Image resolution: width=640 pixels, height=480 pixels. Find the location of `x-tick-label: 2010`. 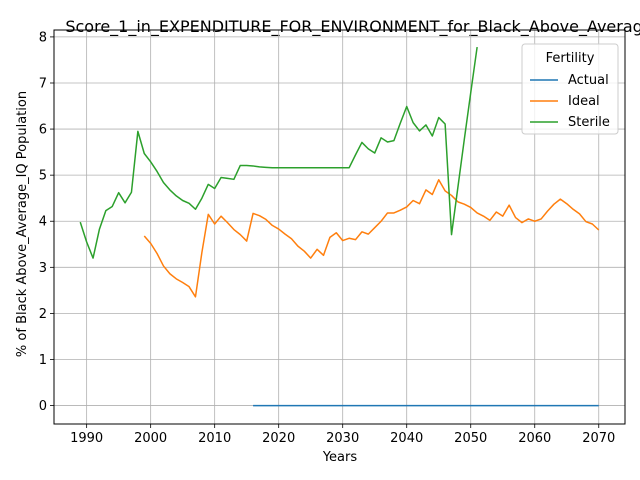

x-tick-label: 2010 is located at coordinates (214, 438).